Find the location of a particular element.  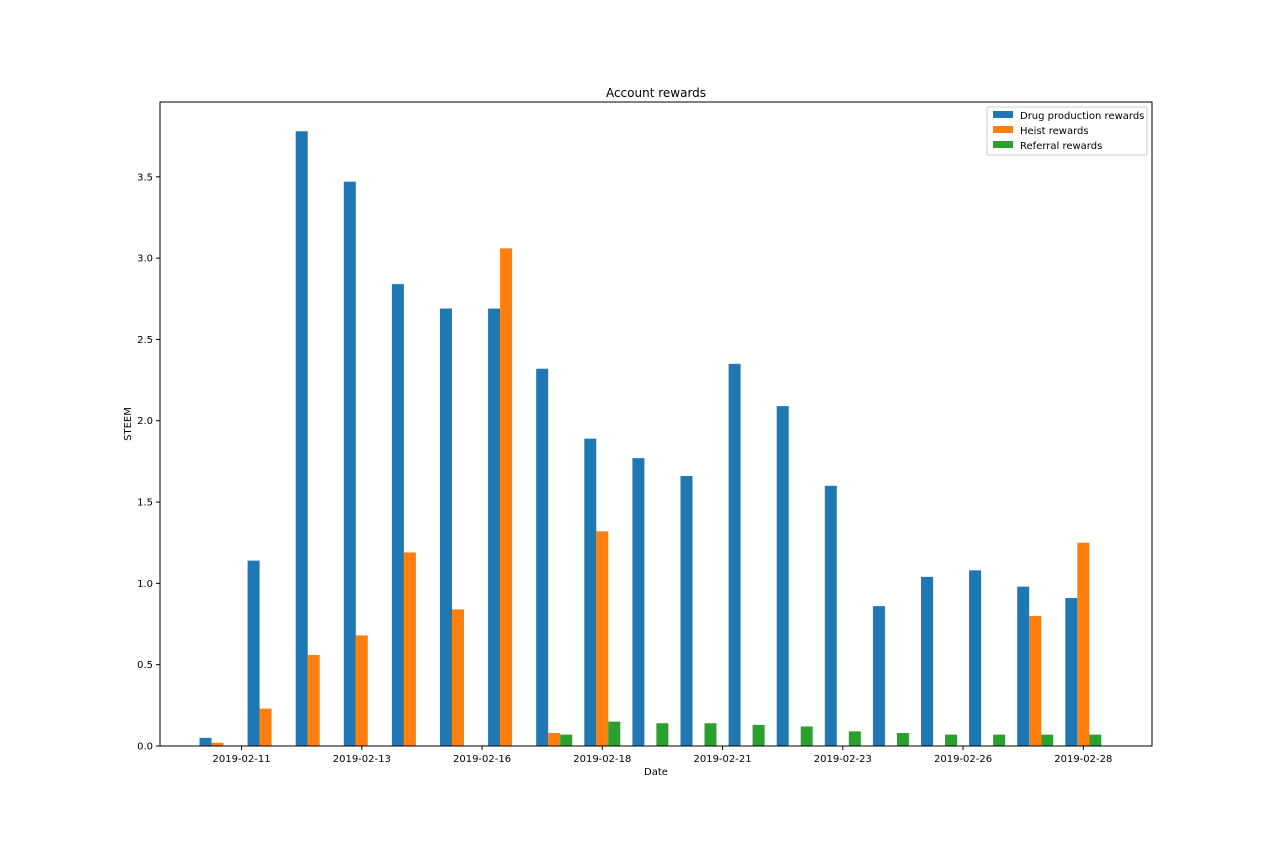

legend-label-2: Referral rewards is located at coordinates (1061, 146).